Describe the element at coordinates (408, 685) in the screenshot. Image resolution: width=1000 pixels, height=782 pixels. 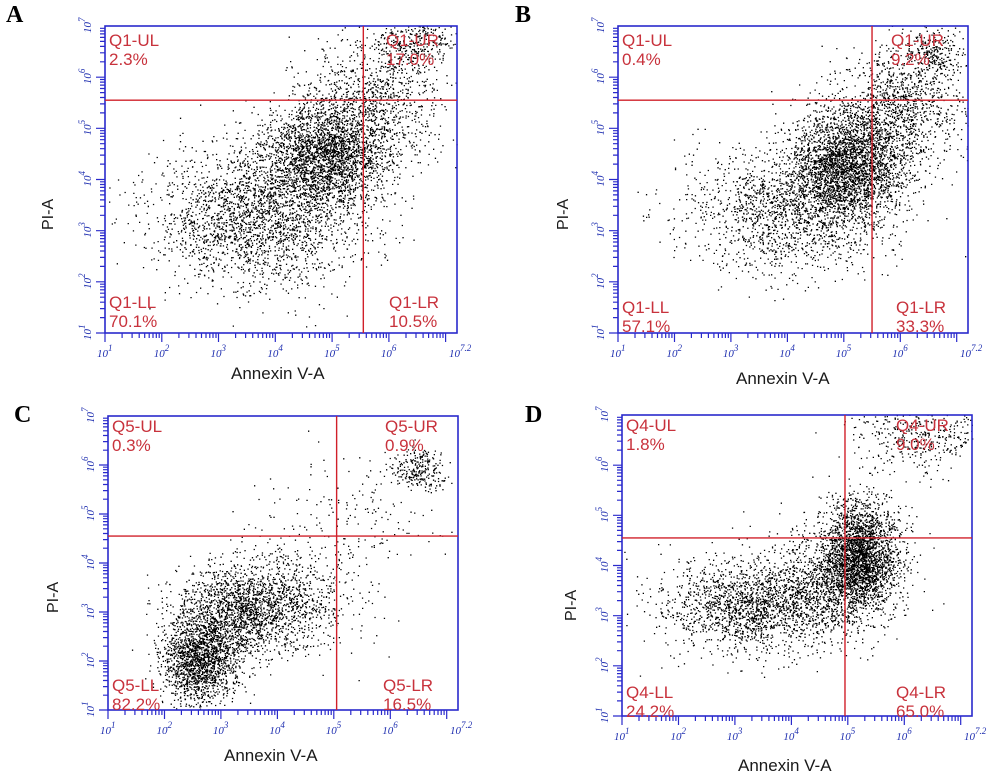
I see `quadrant-lr-name-c: Q5-LR` at that location.